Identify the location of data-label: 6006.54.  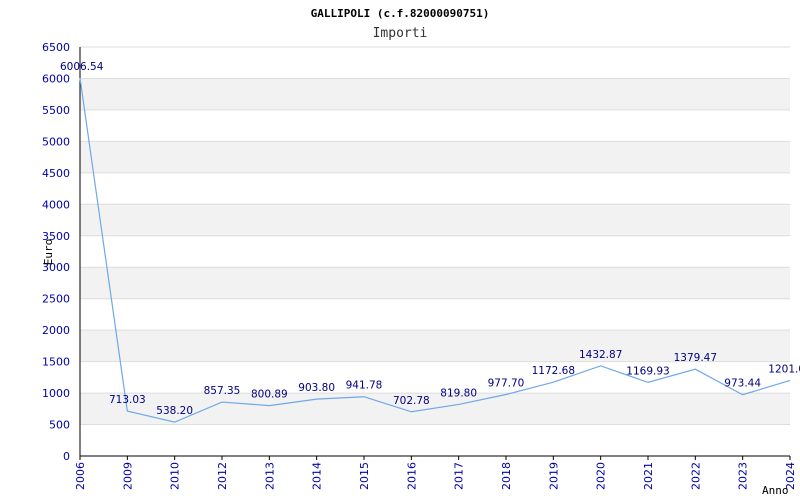
(82, 67).